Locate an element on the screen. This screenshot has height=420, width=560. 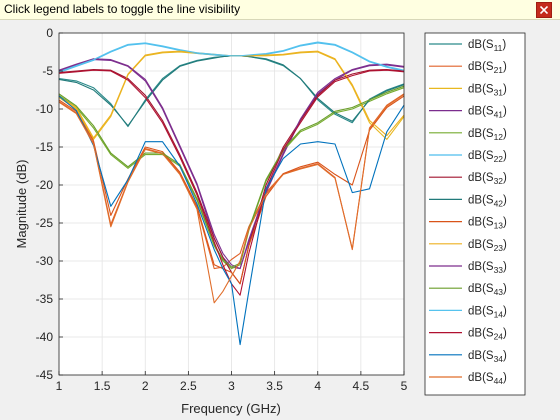
legend-label: dB(S32) is located at coordinates (487, 179).